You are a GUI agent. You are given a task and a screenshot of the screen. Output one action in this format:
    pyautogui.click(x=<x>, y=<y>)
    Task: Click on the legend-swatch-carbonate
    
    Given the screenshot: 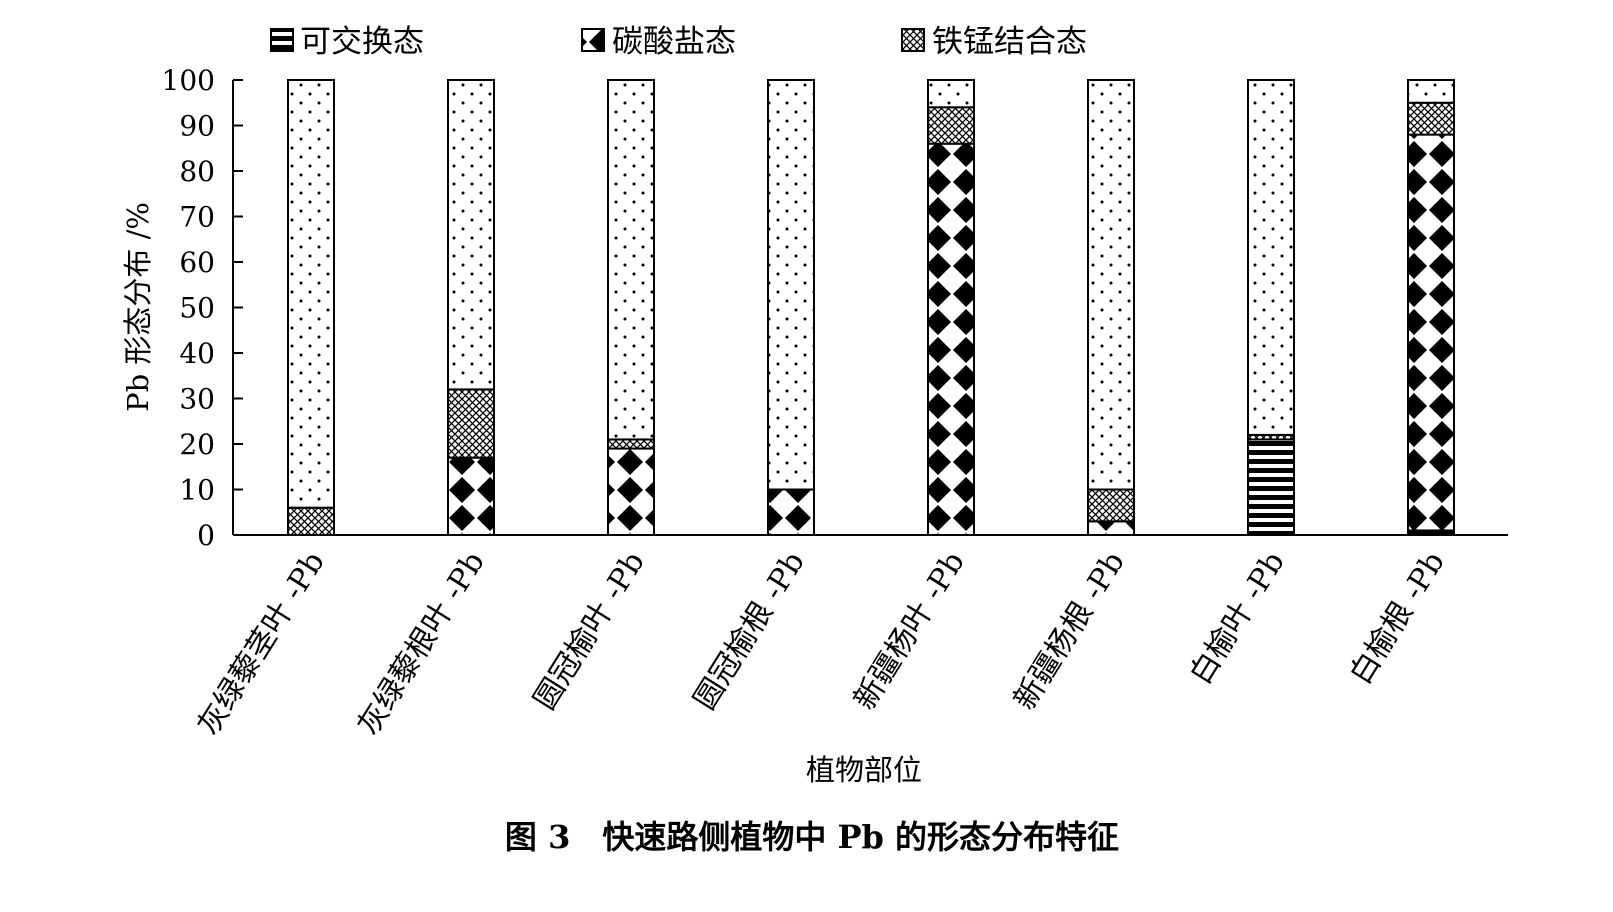 What is the action you would take?
    pyautogui.click(x=593, y=40)
    